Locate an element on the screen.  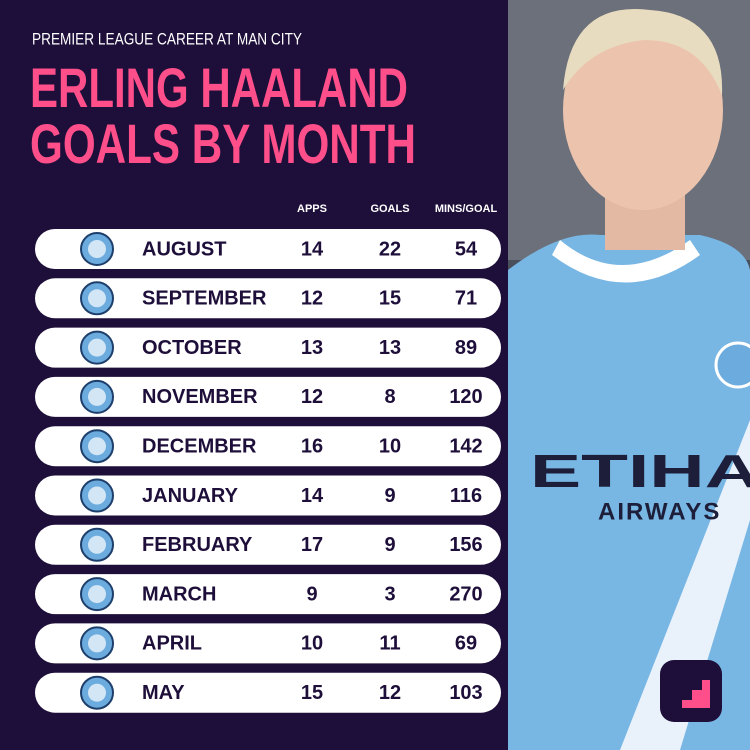
table-row: NOVEMBER 12 8 120 is located at coordinates (268, 396).